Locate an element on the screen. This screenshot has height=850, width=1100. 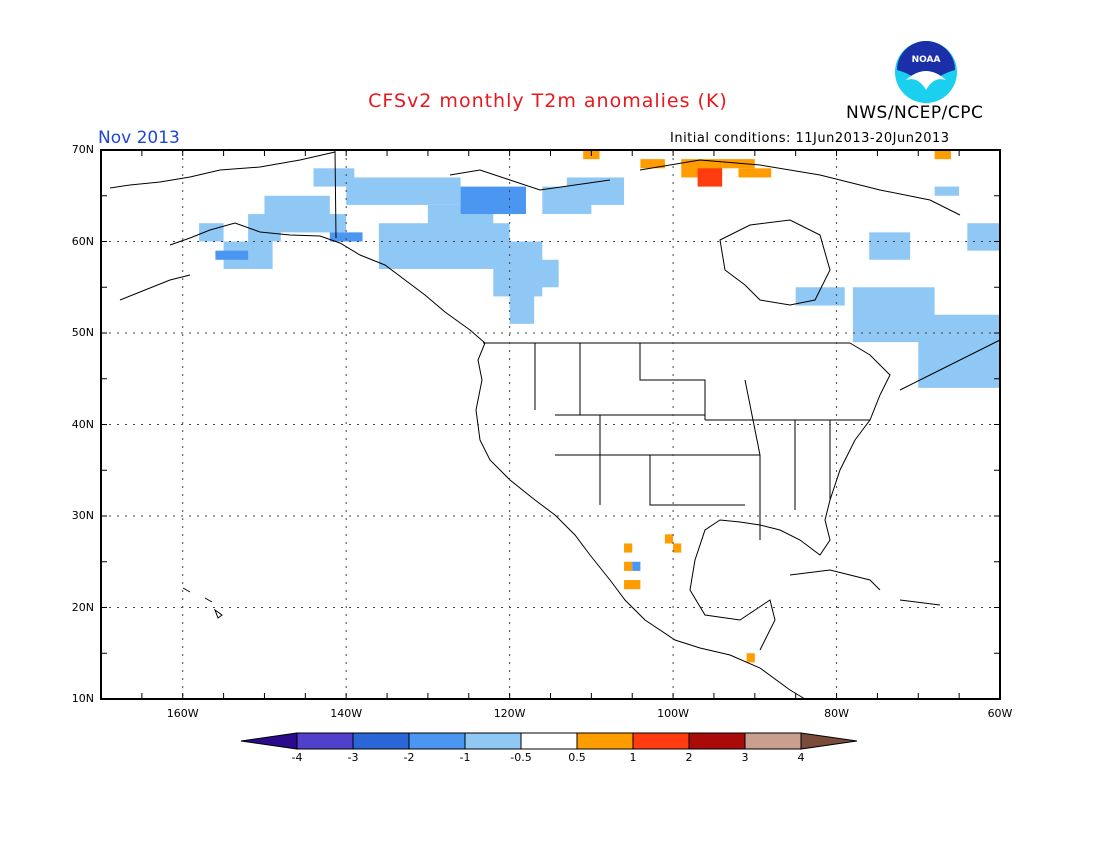
colorbar-tick-label: -0.5 is located at coordinates (521, 757).